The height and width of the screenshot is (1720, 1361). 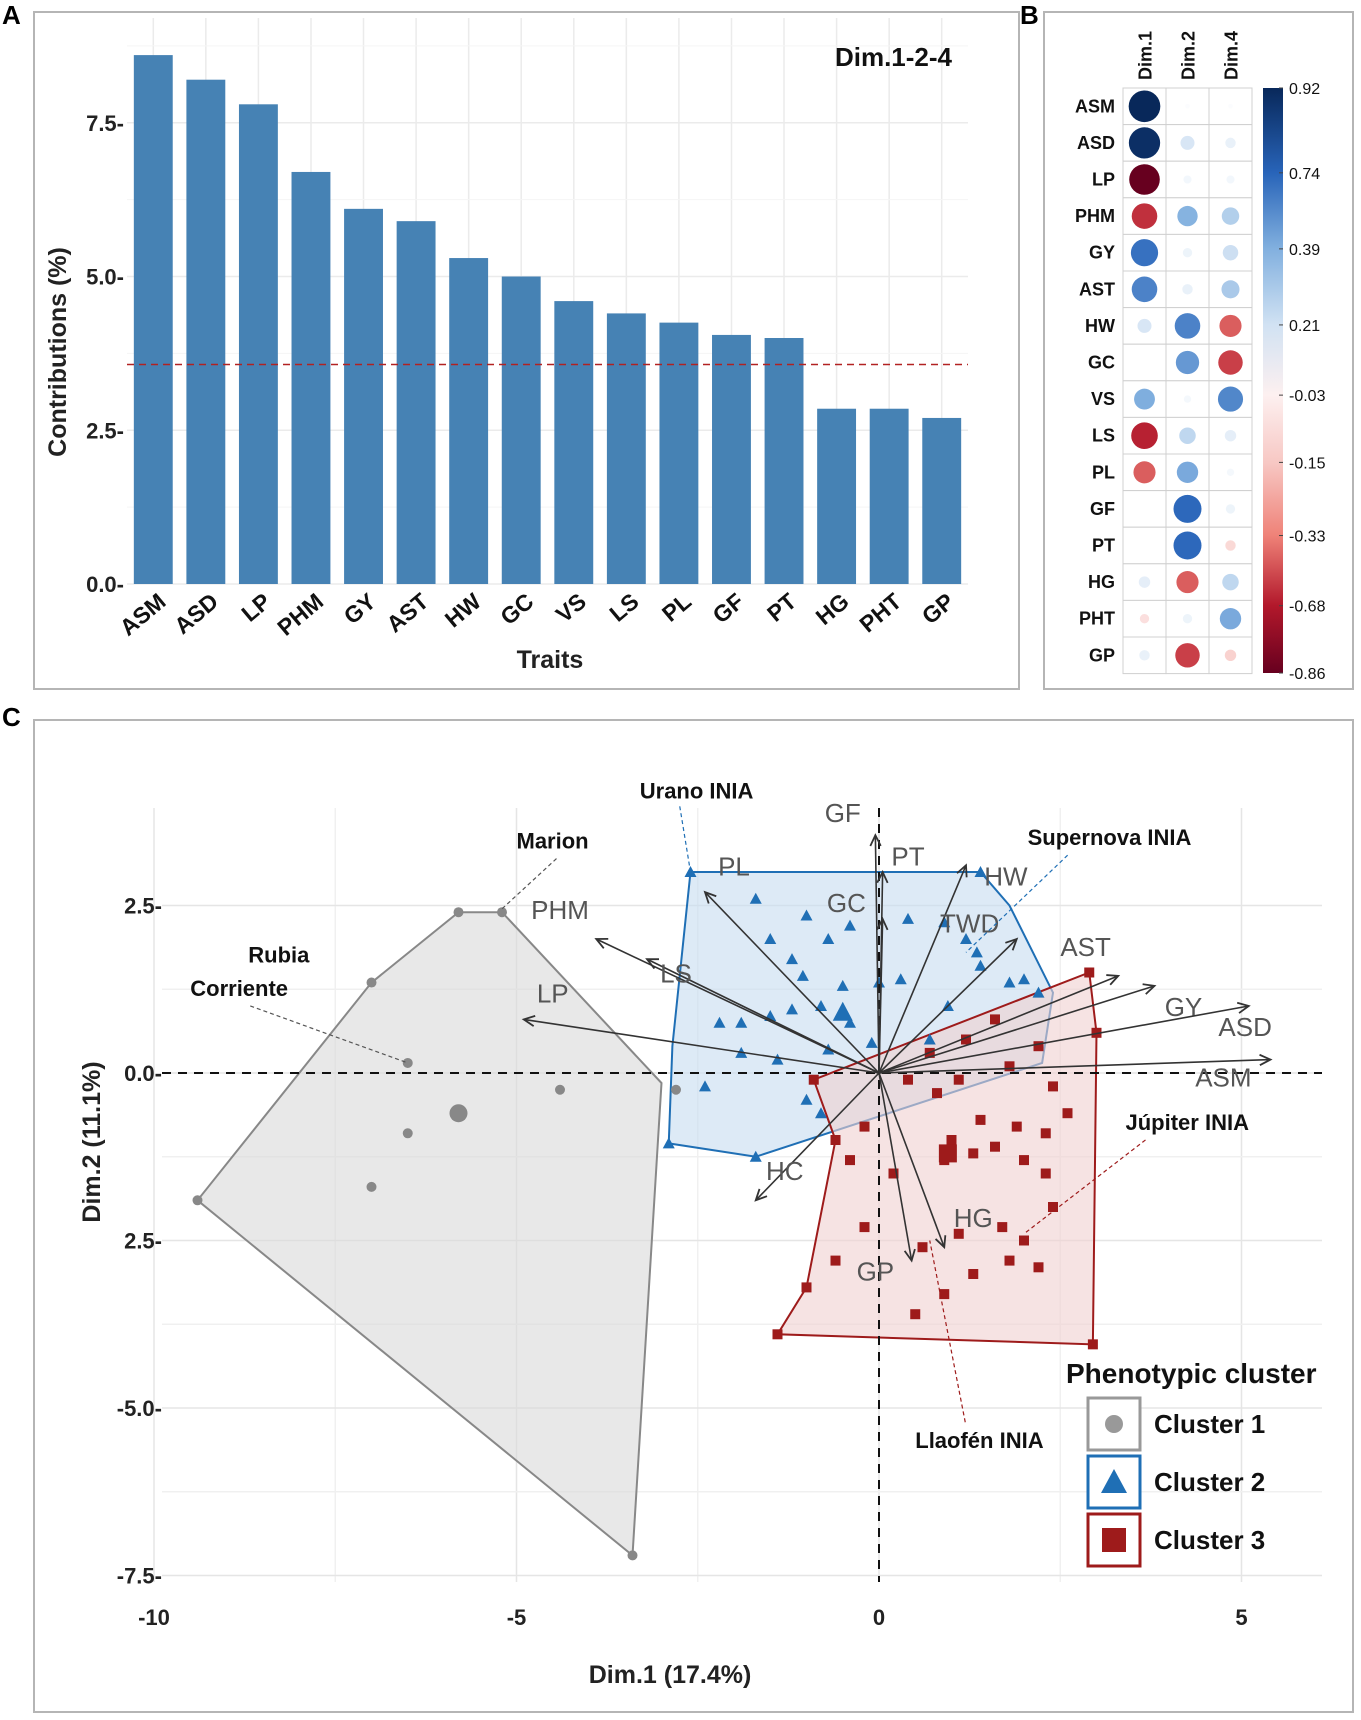 I want to click on vector-pl, so click(x=792, y=982).